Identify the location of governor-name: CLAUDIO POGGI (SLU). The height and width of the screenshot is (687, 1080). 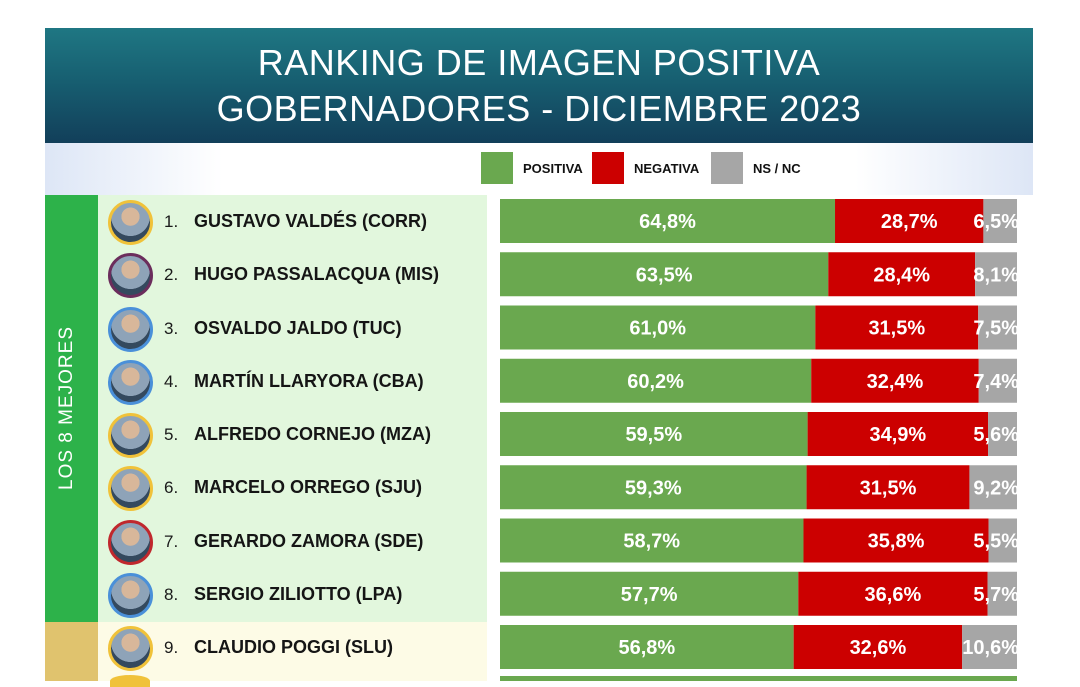
(293, 647).